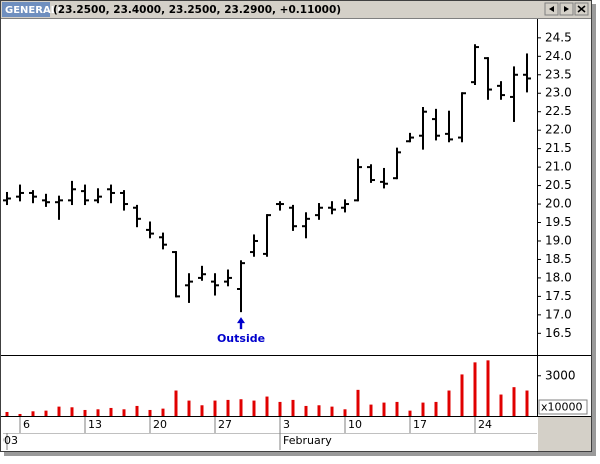  What do you see at coordinates (558, 111) in the screenshot?
I see `y-tick-label: 22.5` at bounding box center [558, 111].